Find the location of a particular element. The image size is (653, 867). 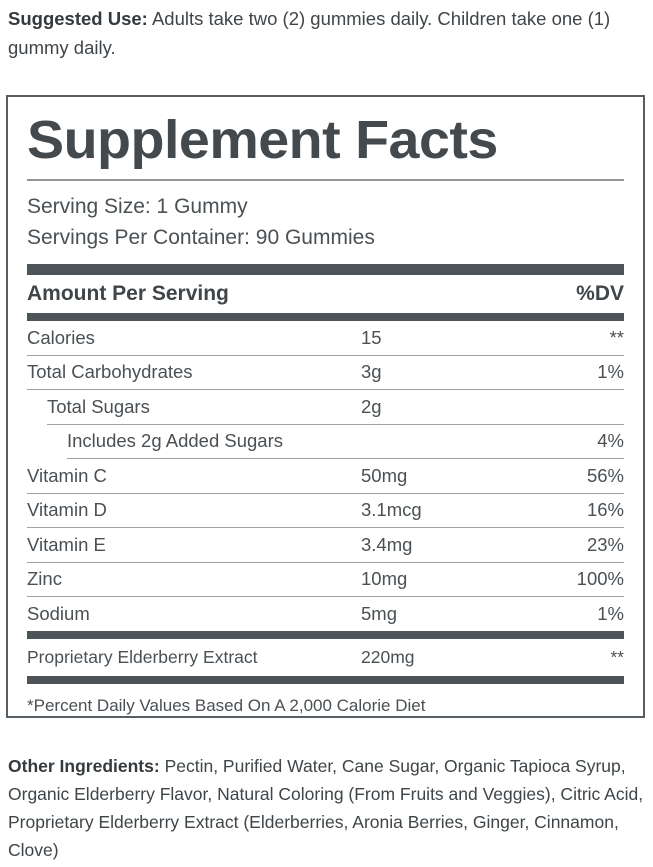

nutrient-name: Total Carbohydrates is located at coordinates (110, 371).